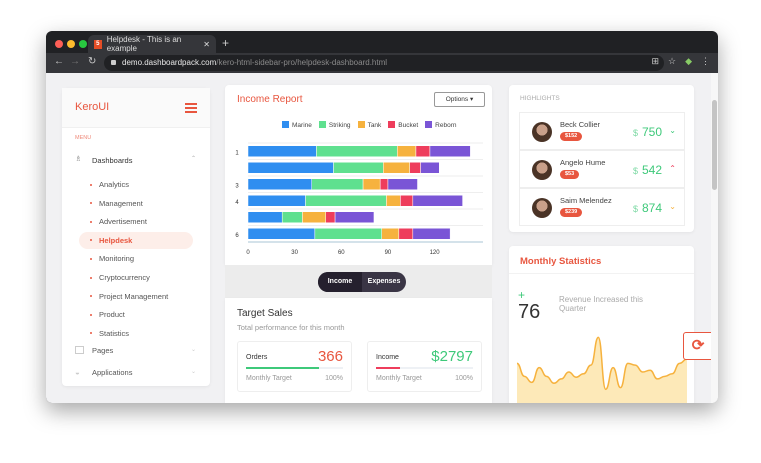 The image size is (761, 463). I want to click on avatar, so click(542, 208).